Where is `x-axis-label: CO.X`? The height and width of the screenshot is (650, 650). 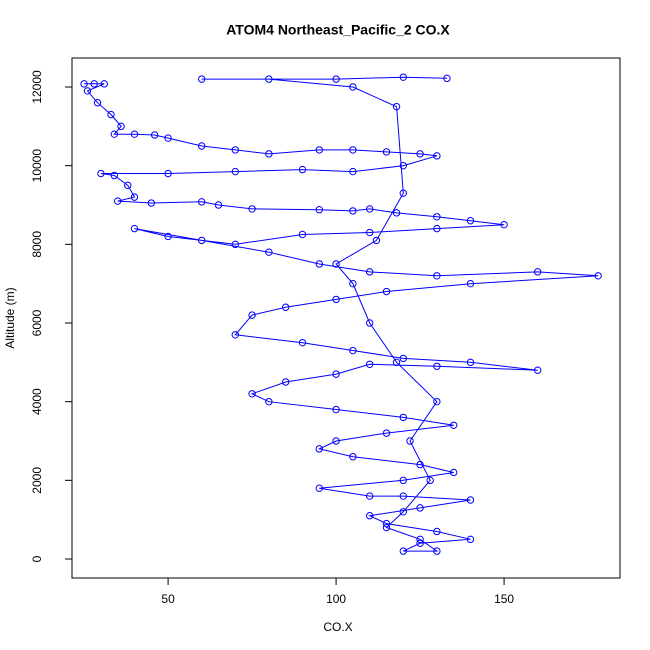
x-axis-label: CO.X is located at coordinates (337, 627).